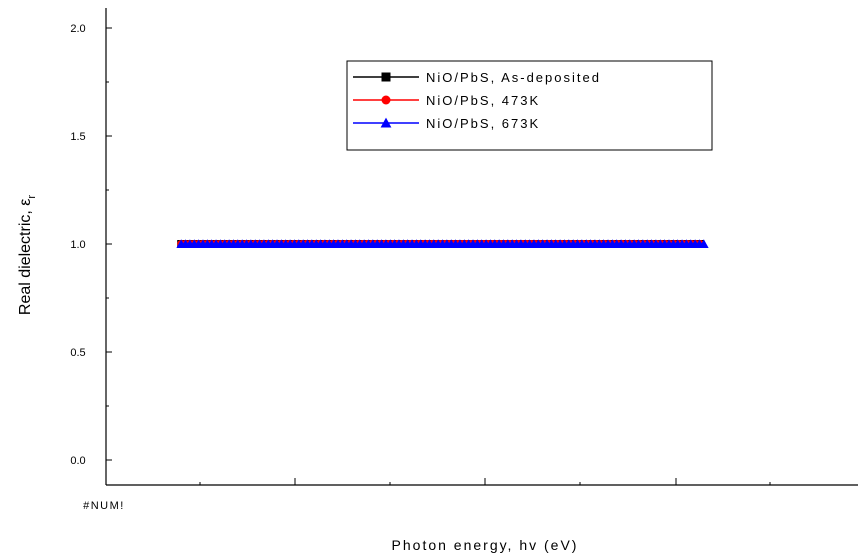 The image size is (858, 557). What do you see at coordinates (77, 29) in the screenshot?
I see `y-tick-label: 2.0` at bounding box center [77, 29].